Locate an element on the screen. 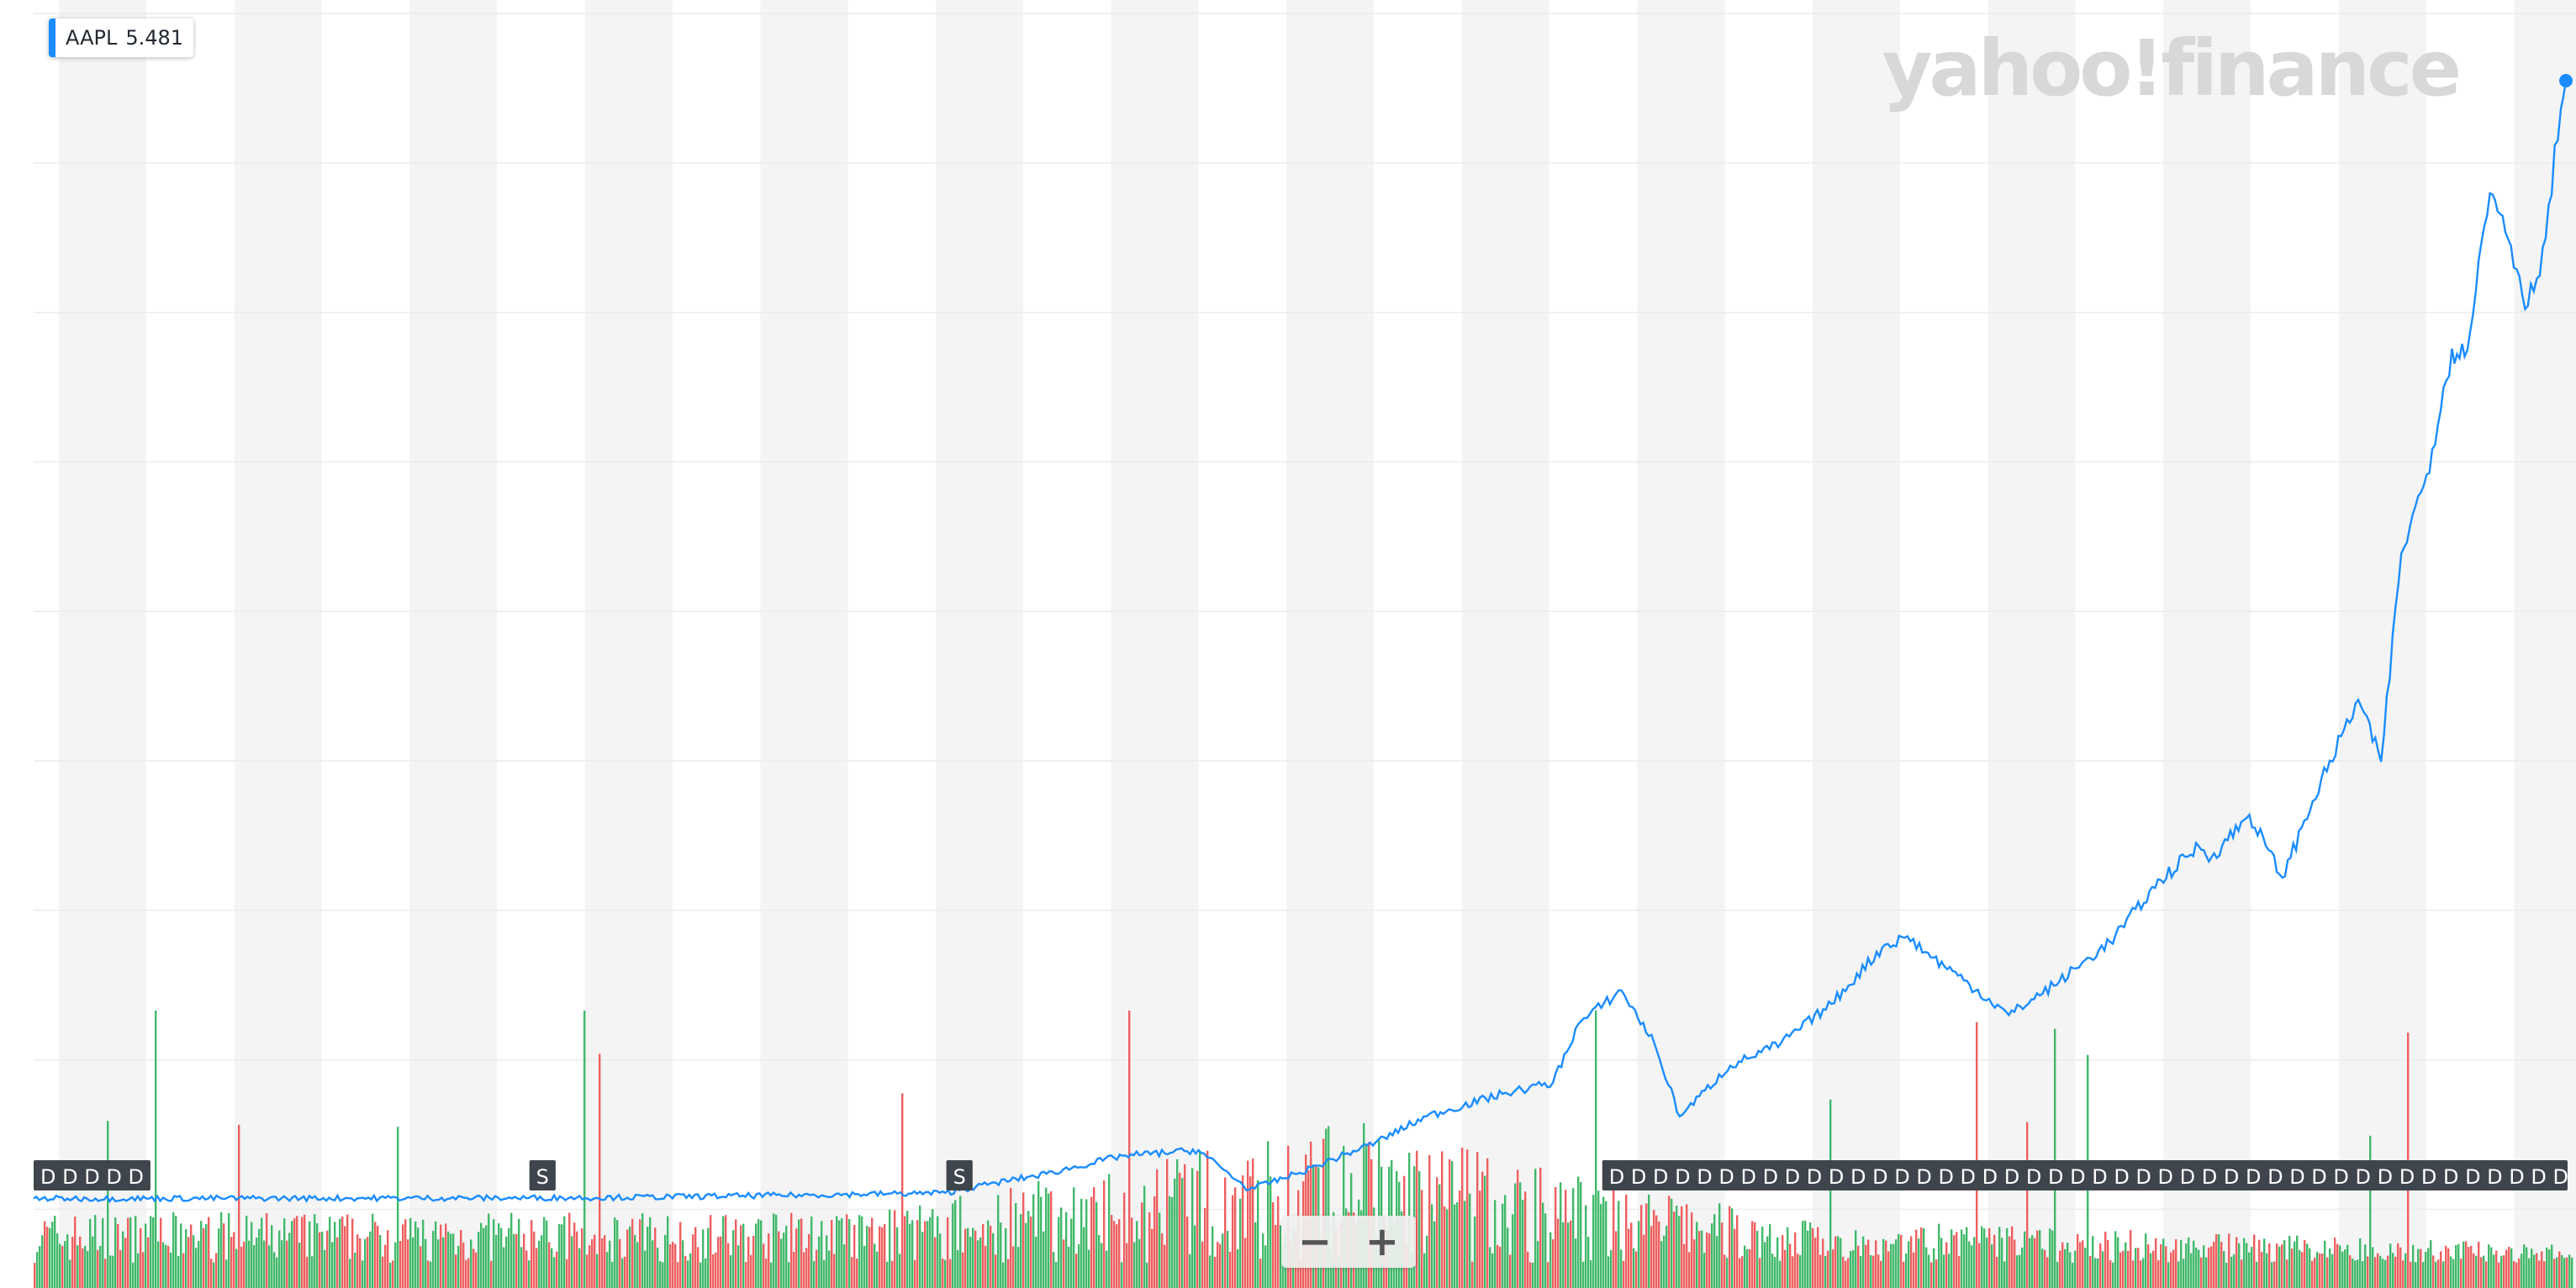 This screenshot has width=2576, height=1288. zoom-controls: − + is located at coordinates (1349, 1242).